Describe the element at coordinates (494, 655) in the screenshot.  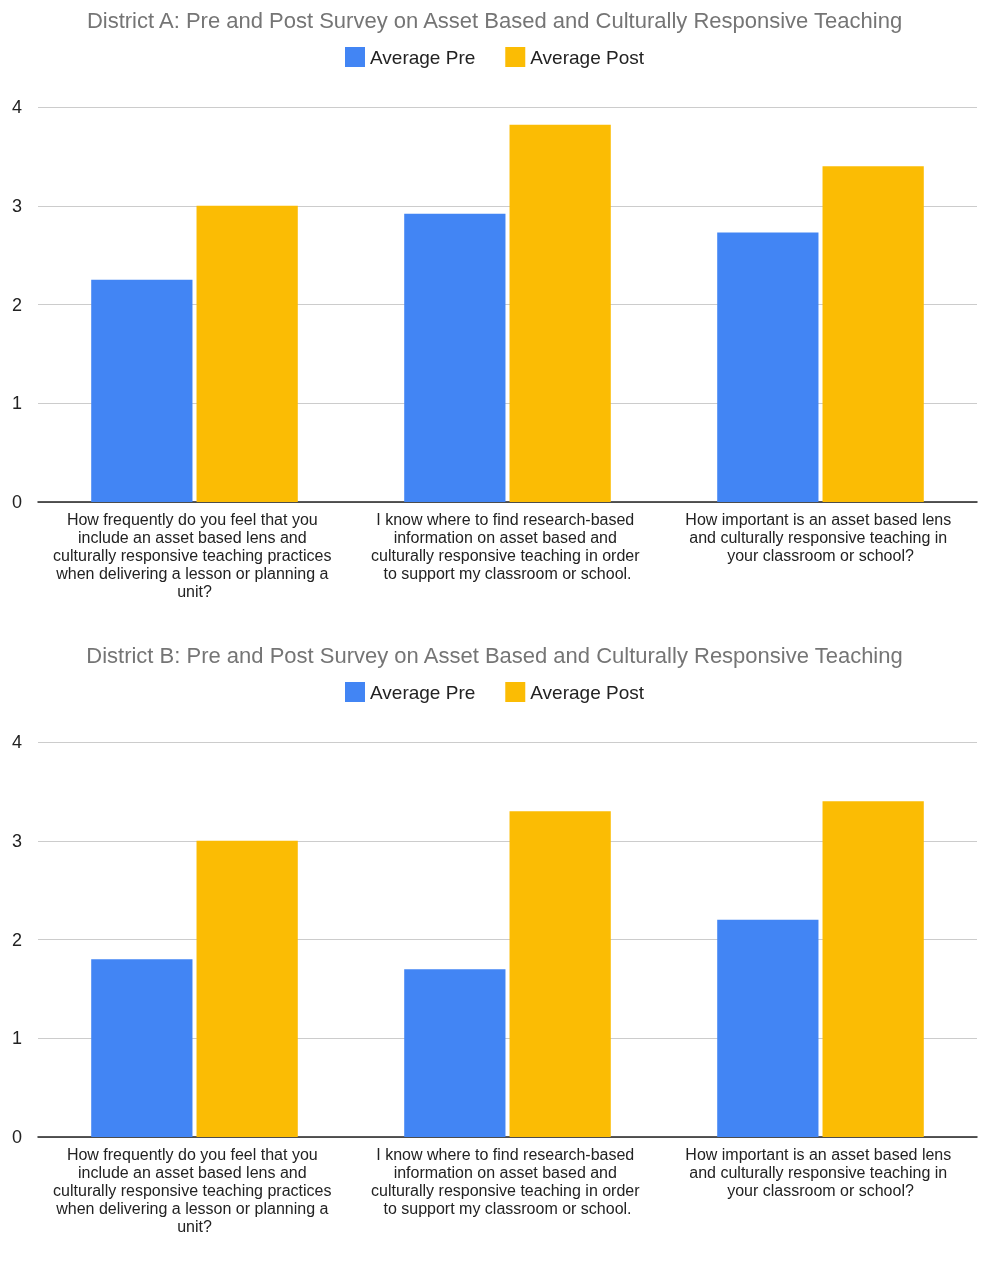
I see `chart-title: District B: Pre and Post Survey on Asset Based and Culturally Responsive Teaching` at that location.